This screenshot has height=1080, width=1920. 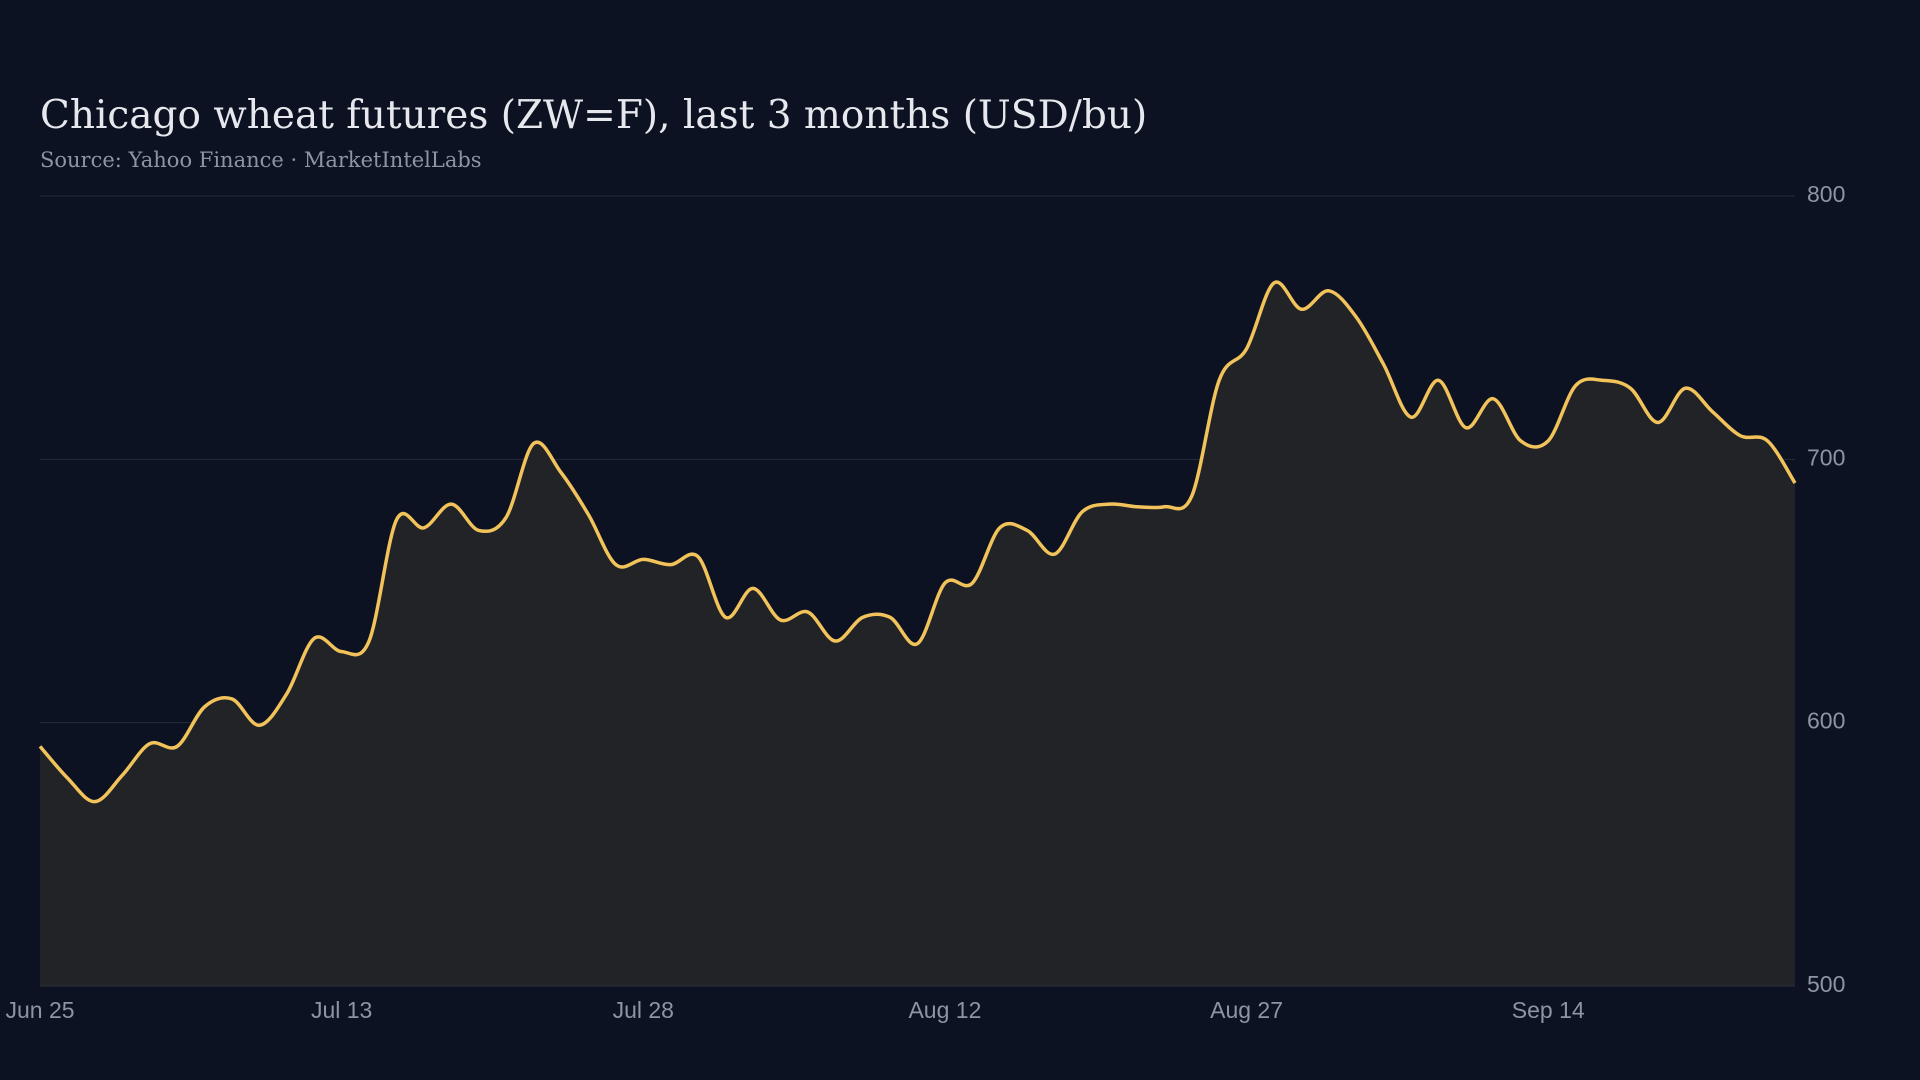 I want to click on y-tick-label: 600, so click(x=1826, y=721).